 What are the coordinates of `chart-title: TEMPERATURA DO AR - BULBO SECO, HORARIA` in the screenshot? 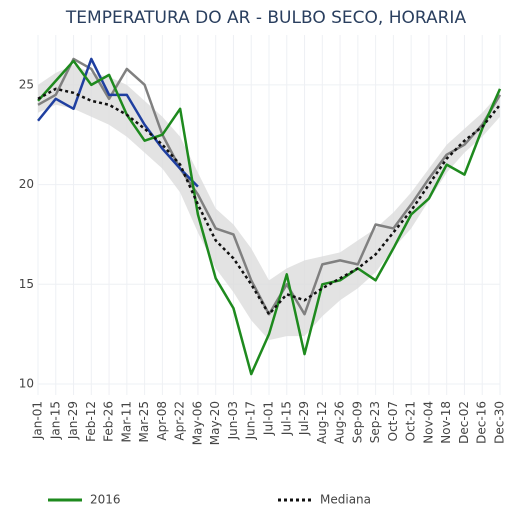 It's located at (266, 18).